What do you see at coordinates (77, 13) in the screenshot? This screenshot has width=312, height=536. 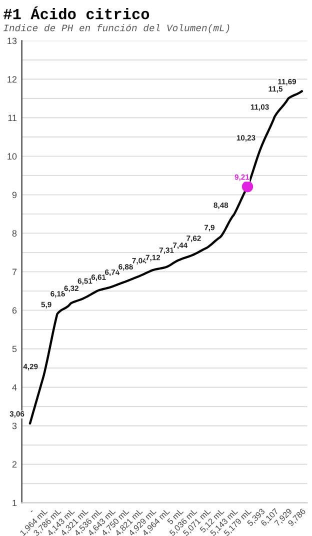 I see `chart-title: #1 Ácido citrico` at bounding box center [77, 13].